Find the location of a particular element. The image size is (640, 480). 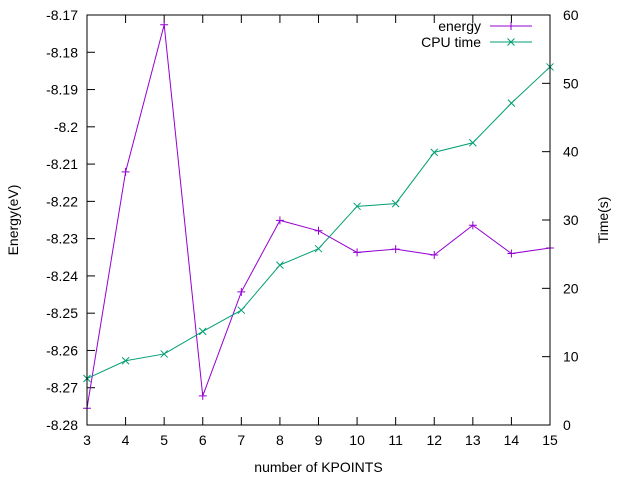

y2-tick-label: 10 is located at coordinates (571, 357).